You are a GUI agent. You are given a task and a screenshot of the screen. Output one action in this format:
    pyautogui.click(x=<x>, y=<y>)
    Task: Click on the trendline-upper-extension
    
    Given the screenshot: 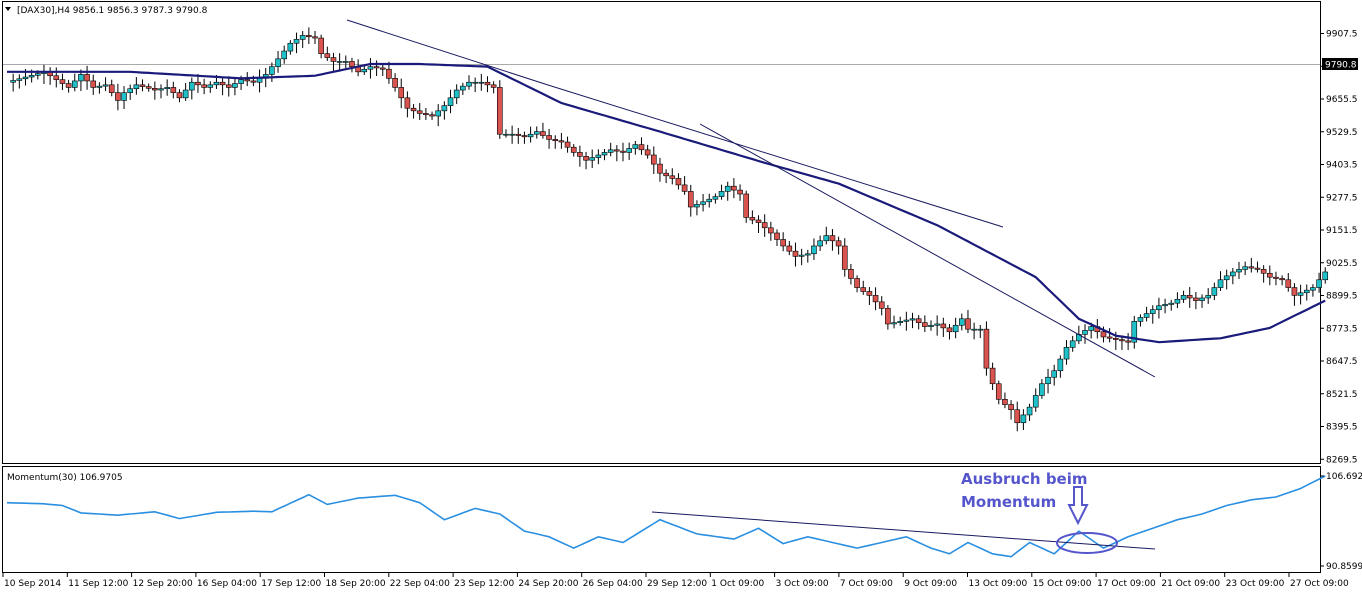 What is the action you would take?
    pyautogui.click(x=775, y=156)
    